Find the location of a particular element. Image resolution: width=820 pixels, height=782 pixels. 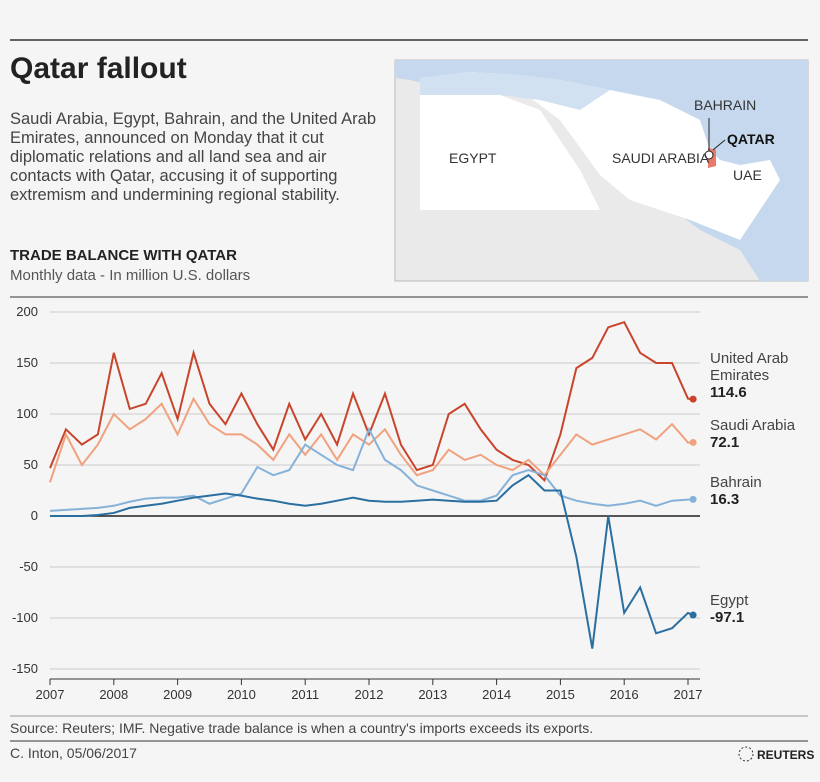

y-tick-label: 200 is located at coordinates (27, 311).